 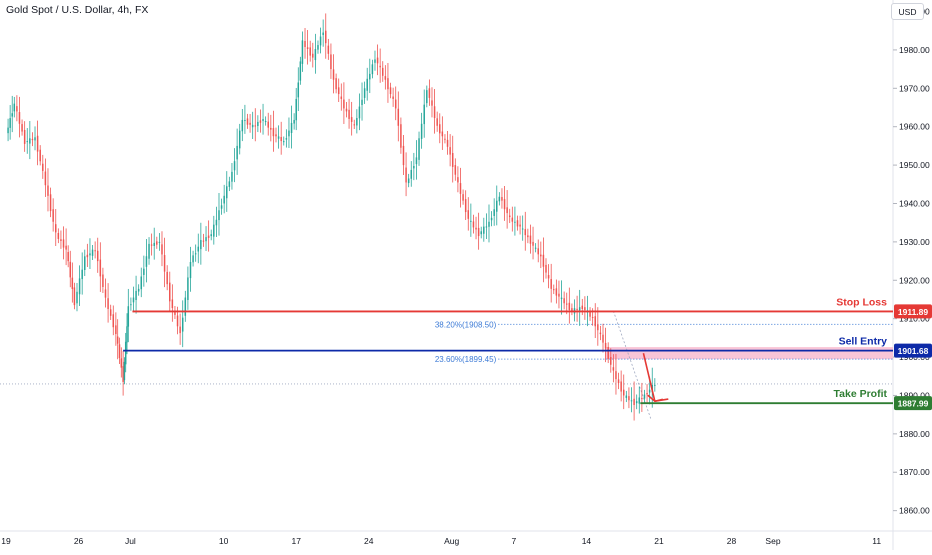 I want to click on x-tick-label: 10, so click(x=224, y=541).